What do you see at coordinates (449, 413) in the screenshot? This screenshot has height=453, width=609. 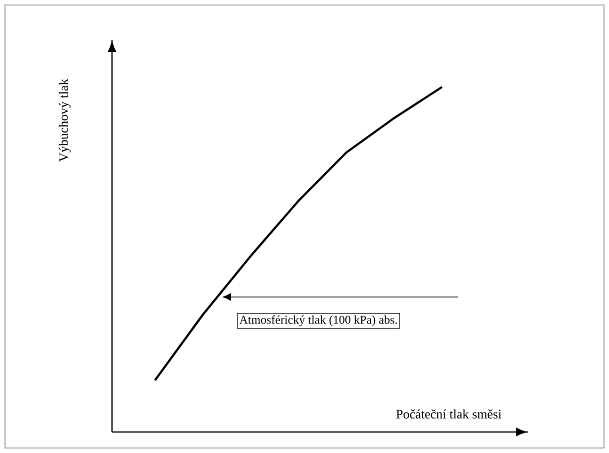 I see `x-axis-title: Počáteční tlak směsi` at bounding box center [449, 413].